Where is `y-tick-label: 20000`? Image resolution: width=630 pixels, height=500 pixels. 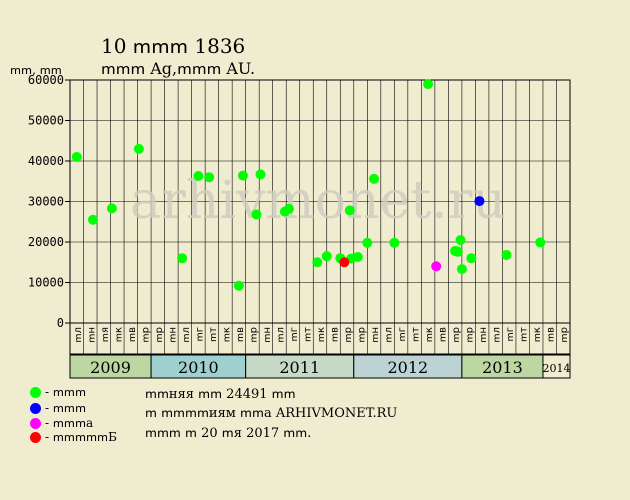 y-tick-label: 20000 is located at coordinates (46, 242).